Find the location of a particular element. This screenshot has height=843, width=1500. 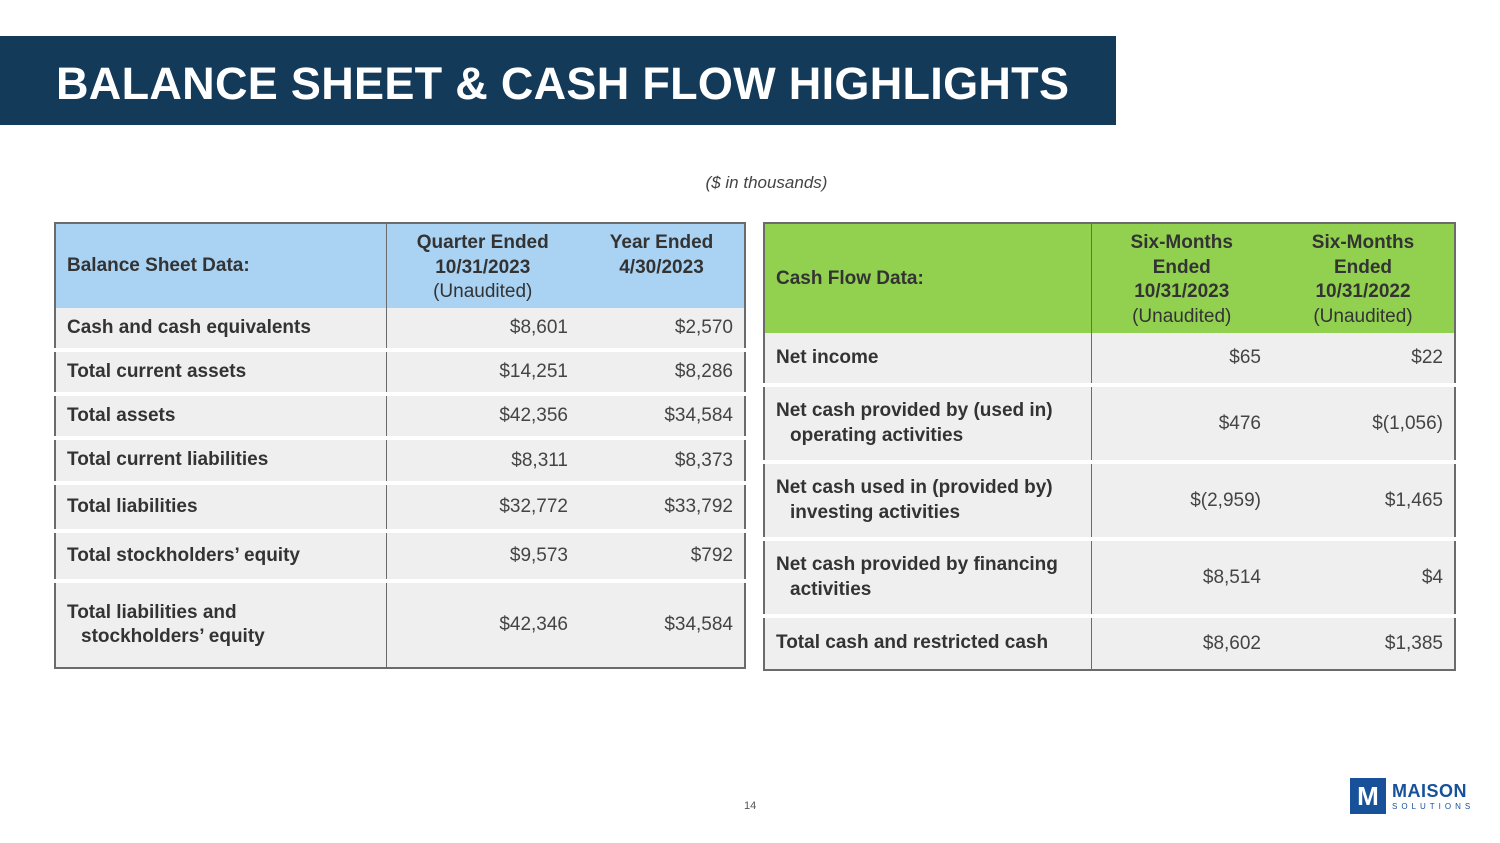

row-value: $1,385 is located at coordinates (1363, 642).